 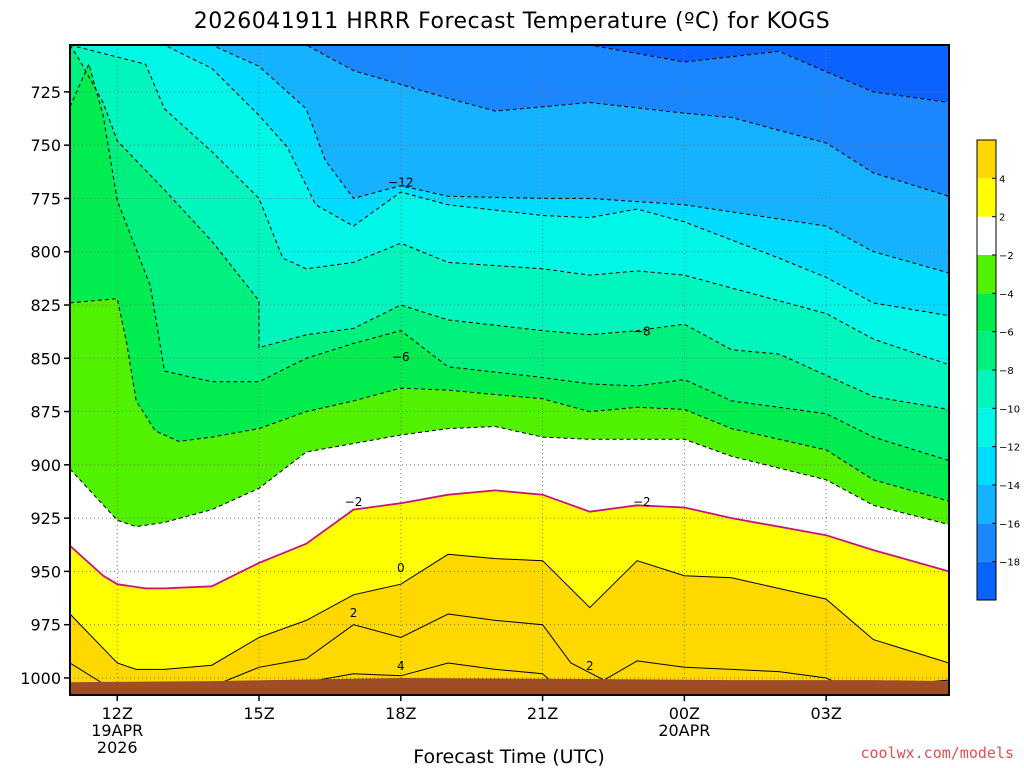 I want to click on colorbar-label: −10, so click(x=1009, y=409).